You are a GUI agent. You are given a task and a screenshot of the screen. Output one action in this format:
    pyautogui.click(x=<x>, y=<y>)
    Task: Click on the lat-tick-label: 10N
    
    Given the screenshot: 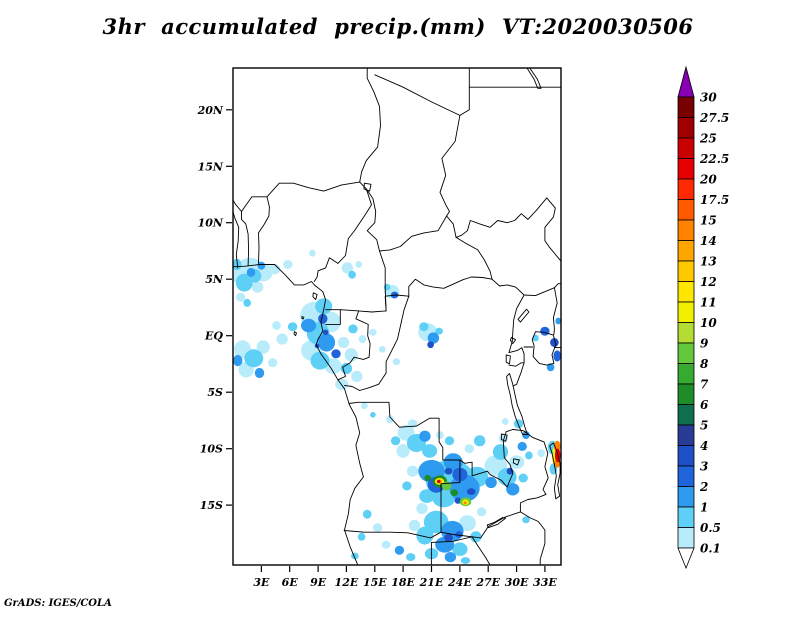 What is the action you would take?
    pyautogui.click(x=211, y=223)
    